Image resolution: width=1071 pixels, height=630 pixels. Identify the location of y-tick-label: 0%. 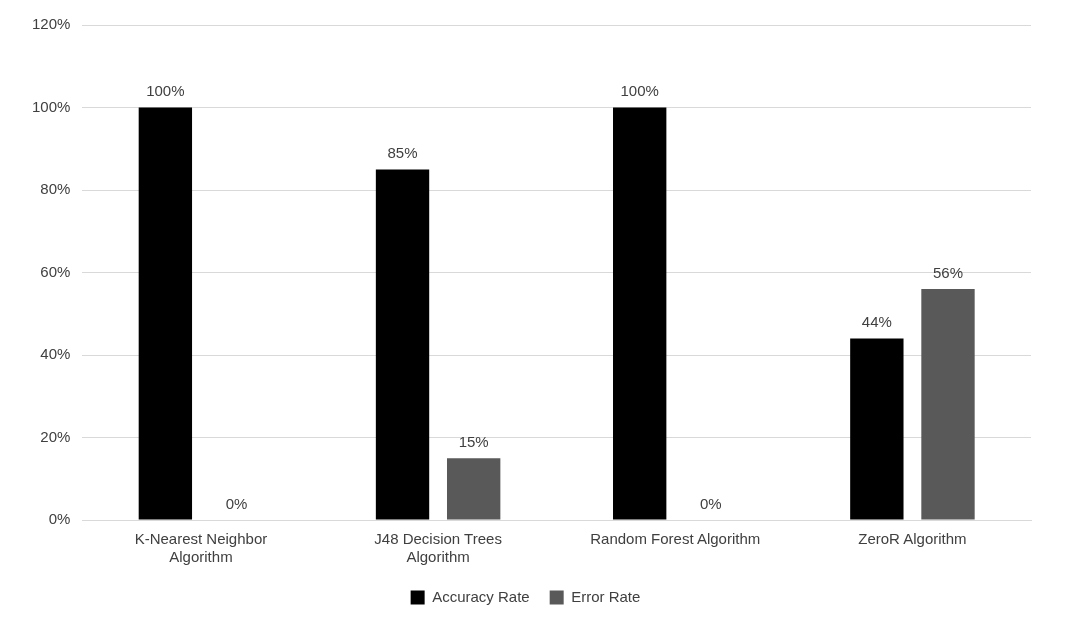
(59, 519).